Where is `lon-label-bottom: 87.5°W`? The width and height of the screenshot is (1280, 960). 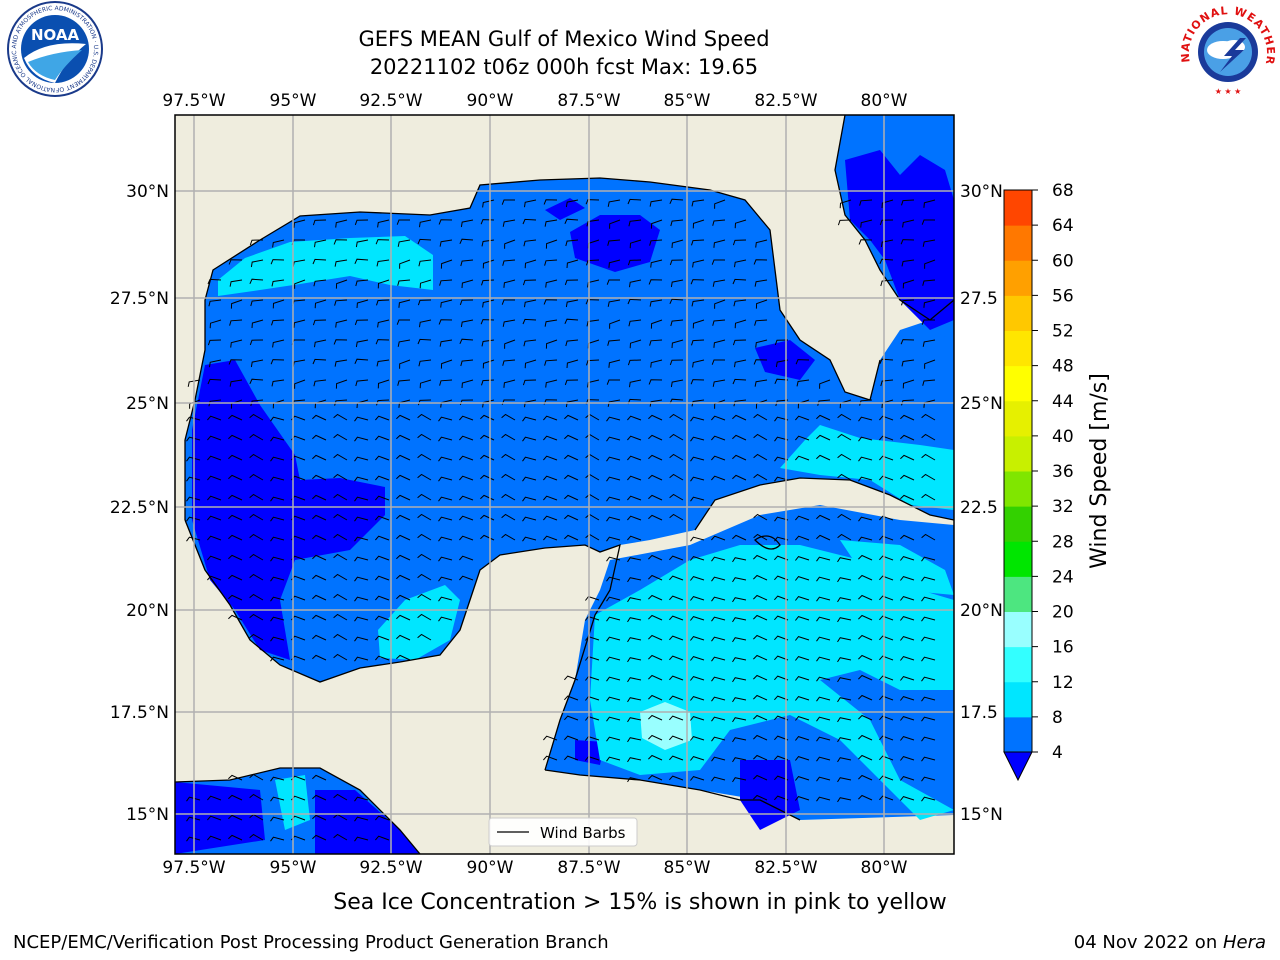
lon-label-bottom: 87.5°W is located at coordinates (588, 868).